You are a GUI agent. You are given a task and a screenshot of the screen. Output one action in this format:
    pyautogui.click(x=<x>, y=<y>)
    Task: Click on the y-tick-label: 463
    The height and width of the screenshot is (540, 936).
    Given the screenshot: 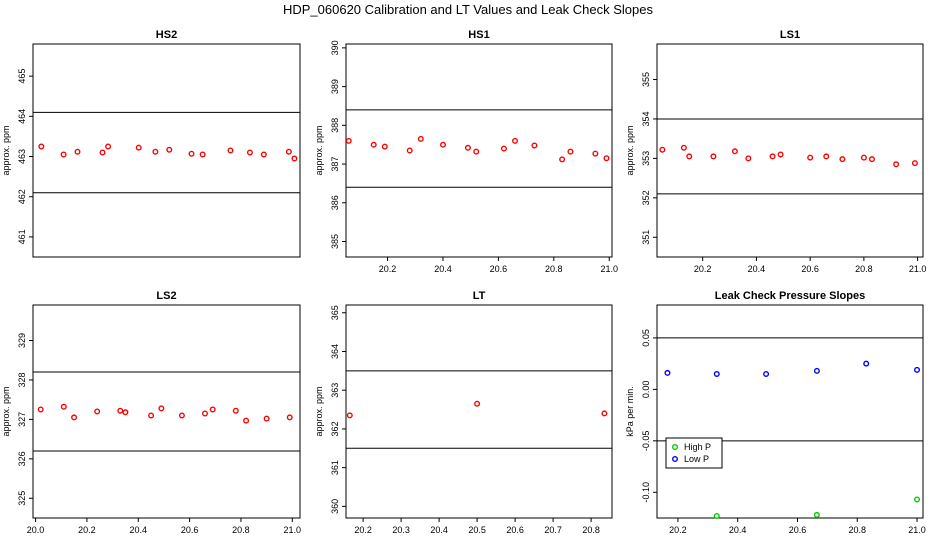 What is the action you would take?
    pyautogui.click(x=22, y=156)
    